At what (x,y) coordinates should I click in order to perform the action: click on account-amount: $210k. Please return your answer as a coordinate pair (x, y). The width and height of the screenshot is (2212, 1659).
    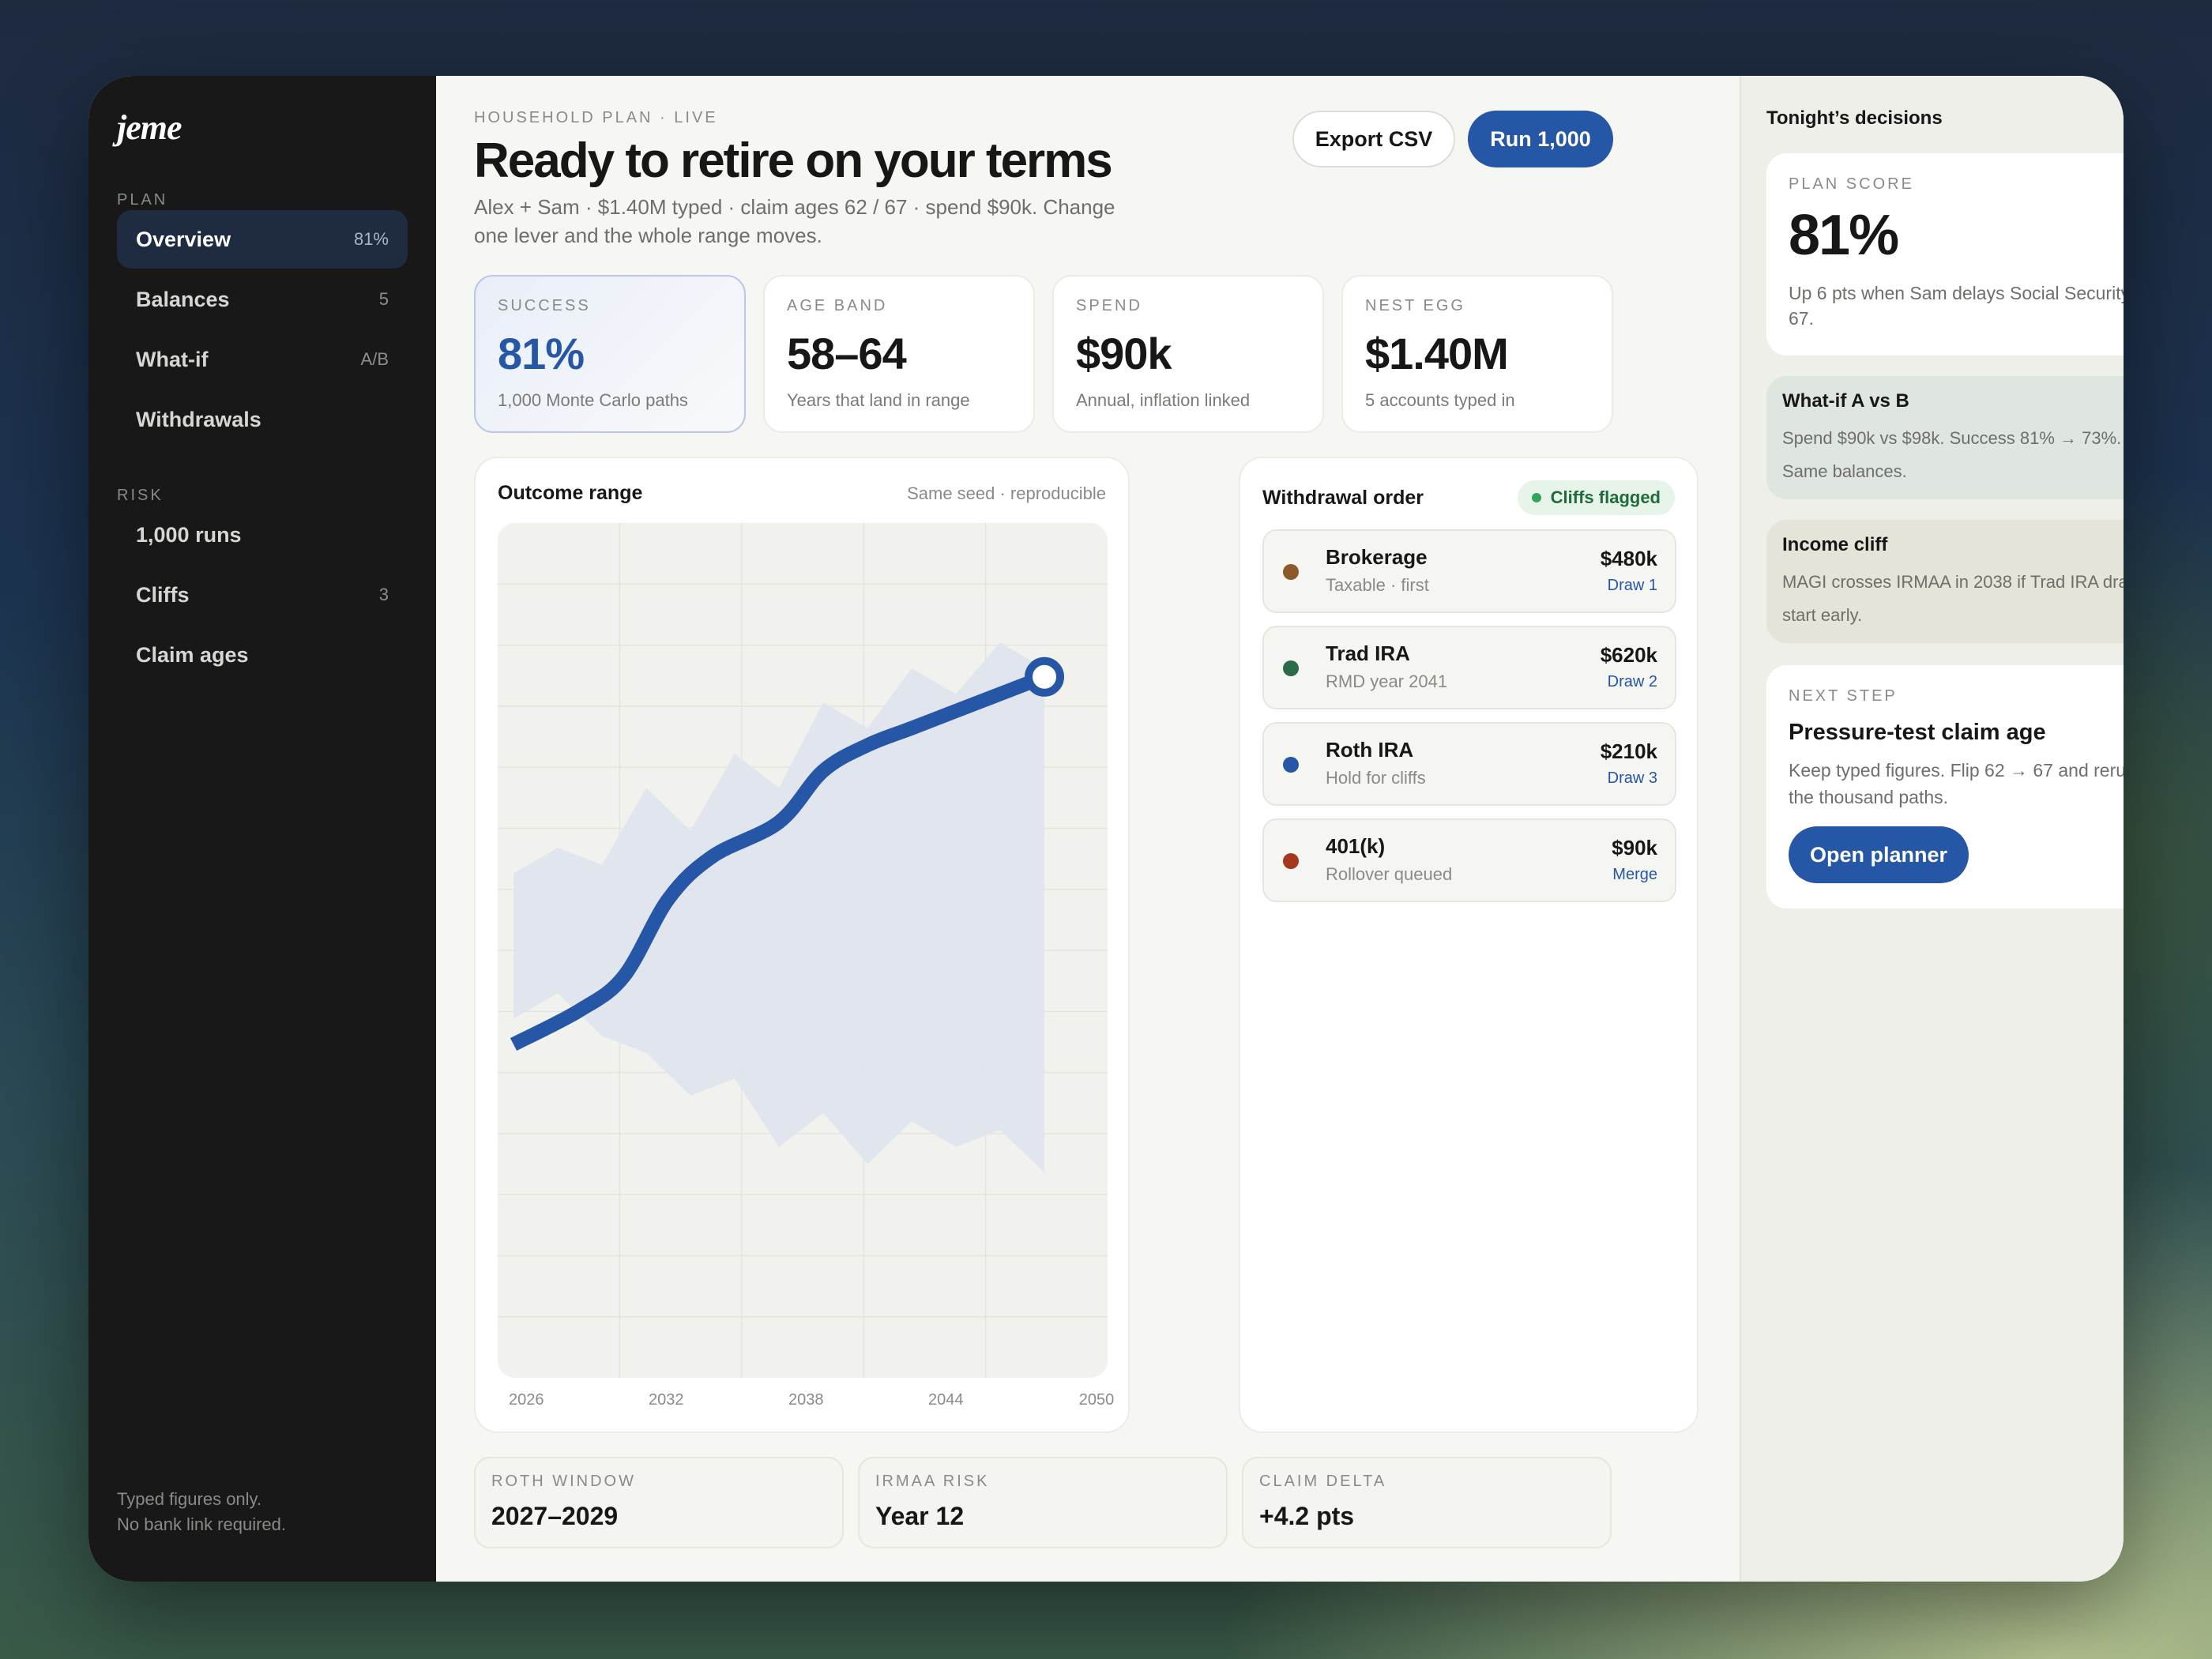
    Looking at the image, I should click on (1629, 751).